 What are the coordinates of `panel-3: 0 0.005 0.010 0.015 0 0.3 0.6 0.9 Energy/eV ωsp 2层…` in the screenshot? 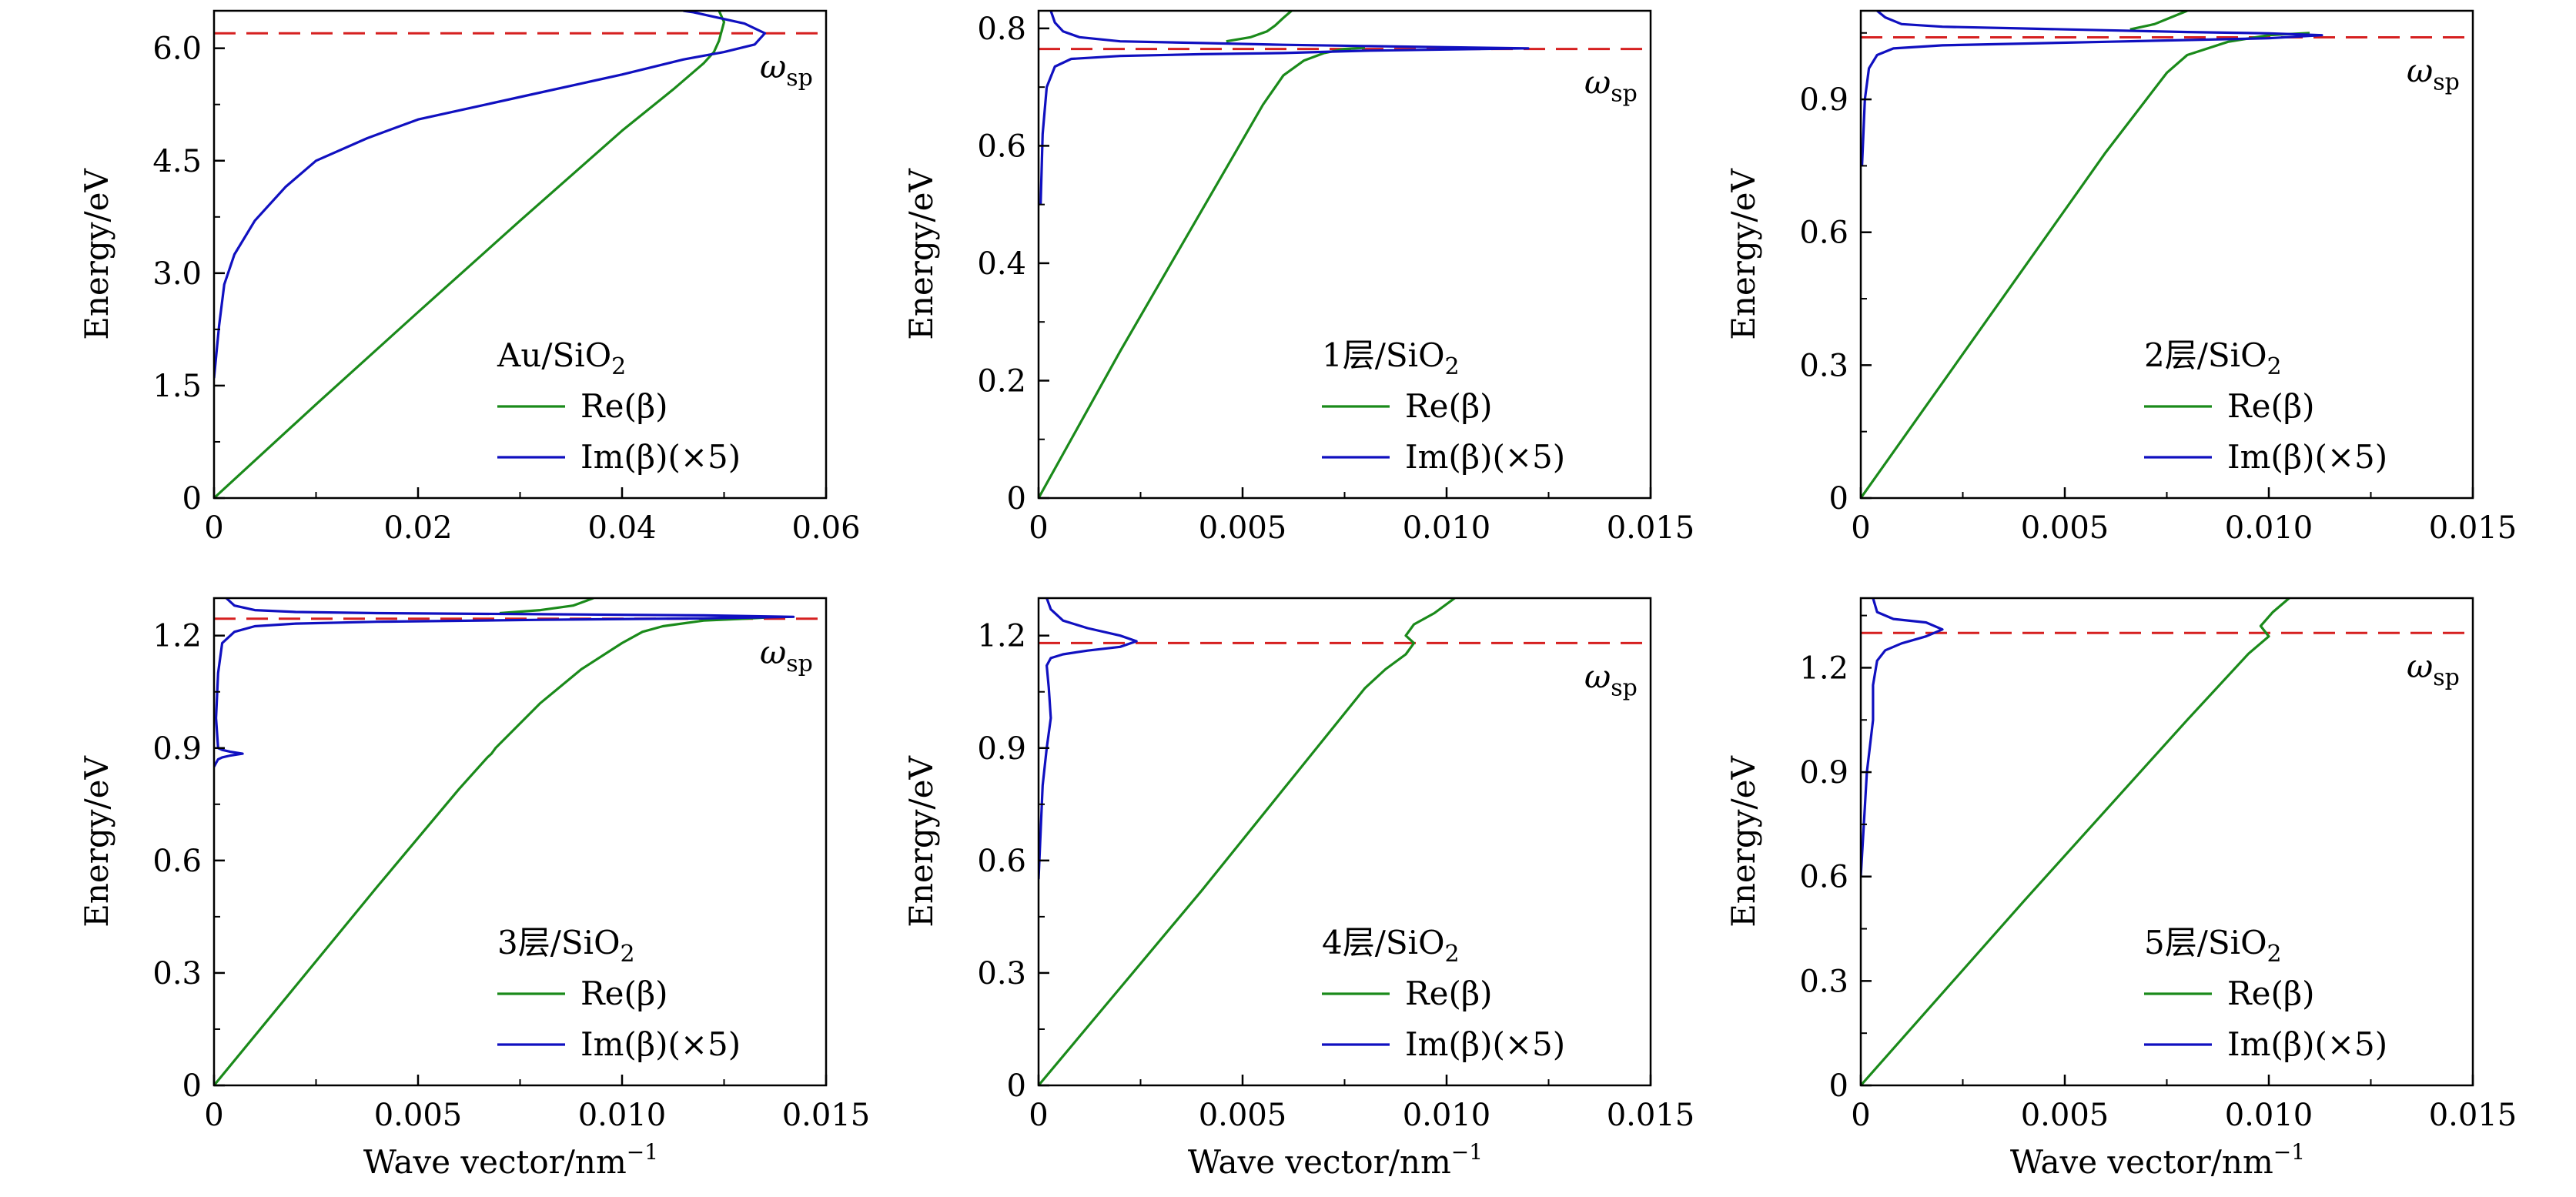 It's located at (2121, 277).